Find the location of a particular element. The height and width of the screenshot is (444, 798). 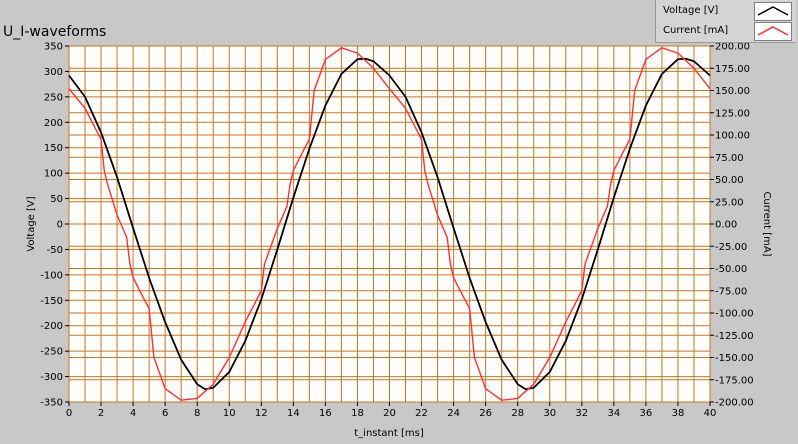

legend-item-voltage: Voltage [V] is located at coordinates (726, 11).